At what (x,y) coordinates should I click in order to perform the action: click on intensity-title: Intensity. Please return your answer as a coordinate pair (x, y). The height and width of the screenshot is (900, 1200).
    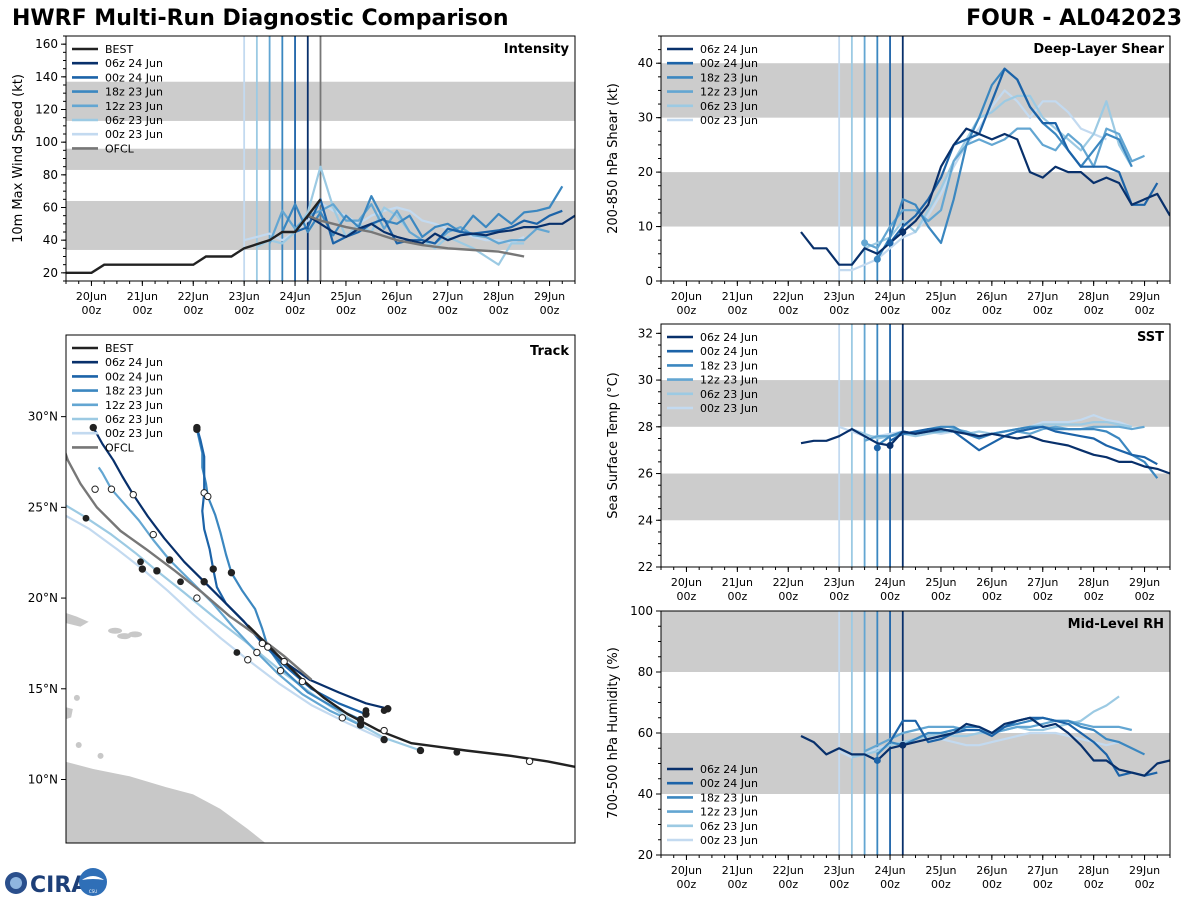
    Looking at the image, I should click on (537, 49).